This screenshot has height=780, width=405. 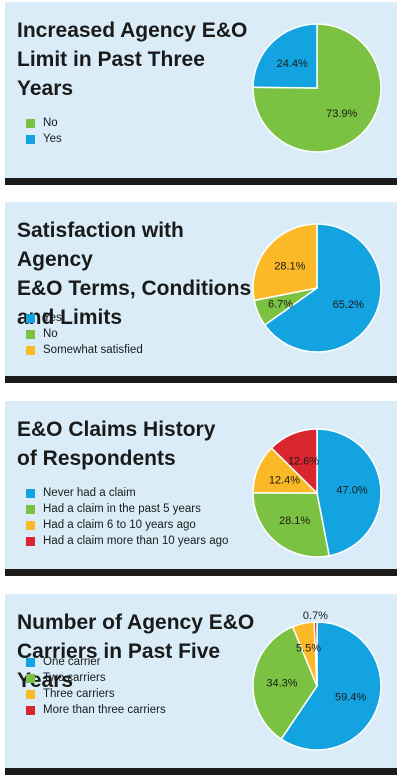 What do you see at coordinates (116, 429) in the screenshot?
I see `title-line: E&O Claims History` at bounding box center [116, 429].